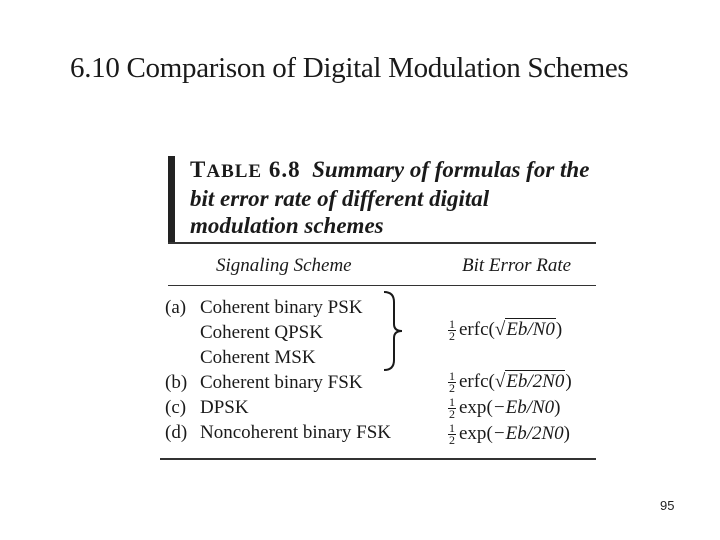  What do you see at coordinates (258, 357) in the screenshot?
I see `table-row: Coherent MSK` at bounding box center [258, 357].